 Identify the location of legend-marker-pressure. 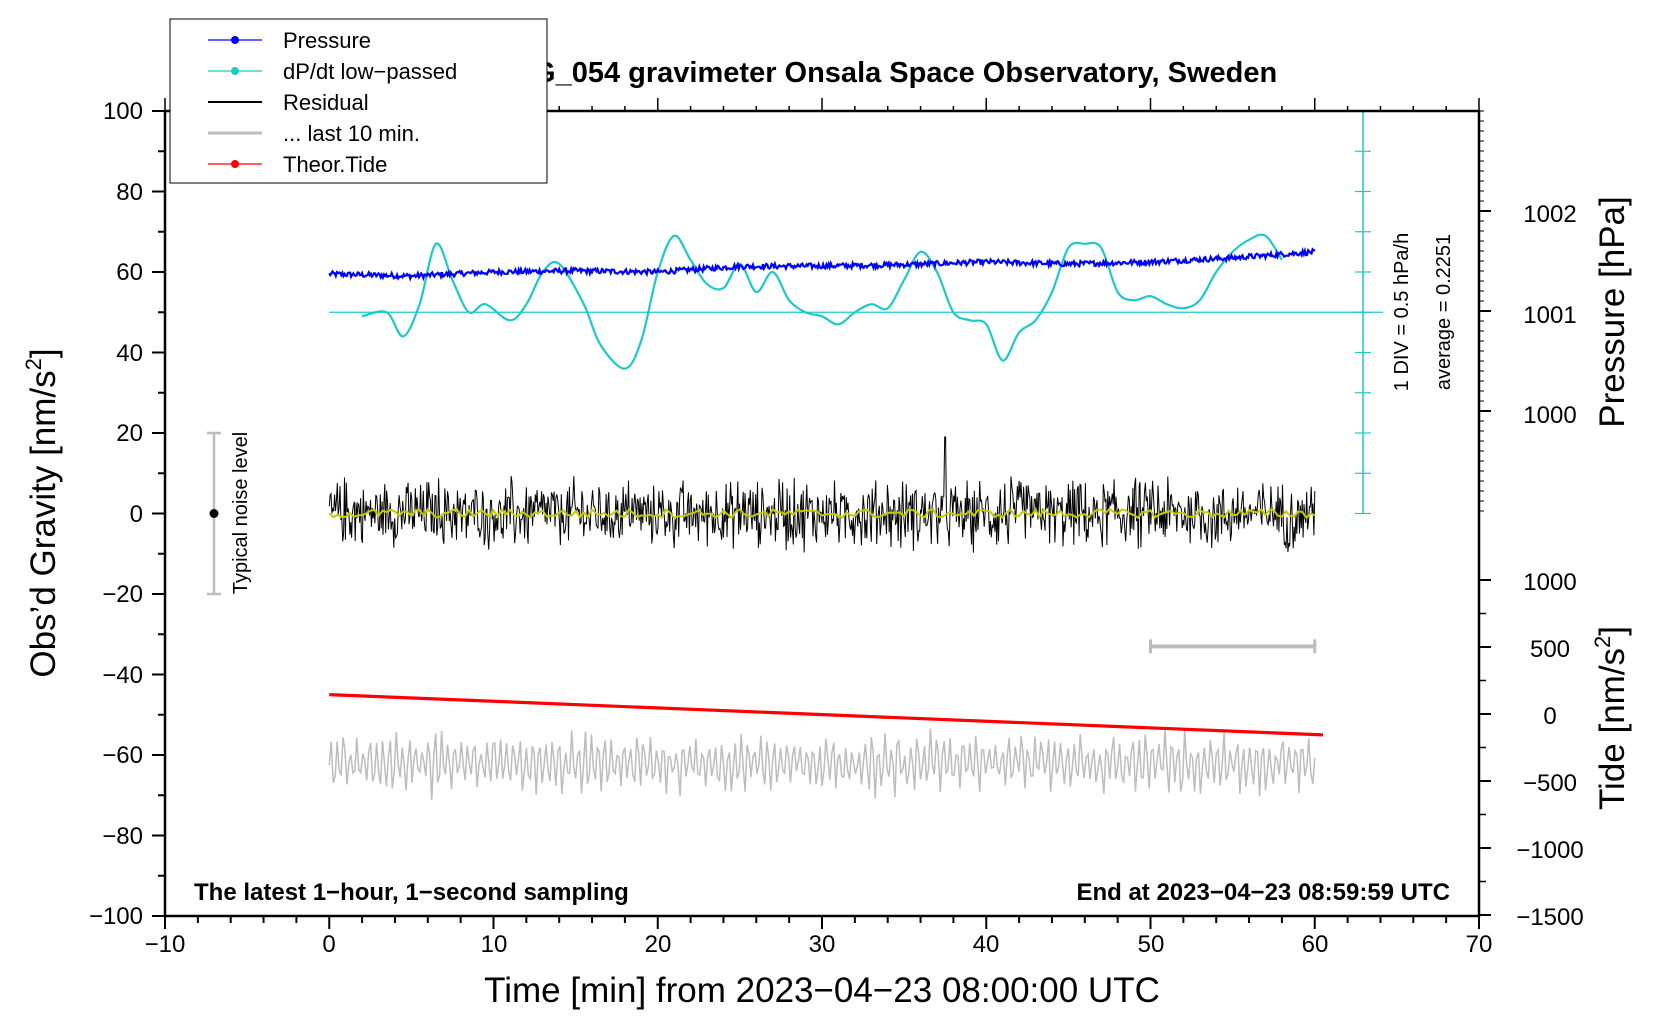
(235, 40).